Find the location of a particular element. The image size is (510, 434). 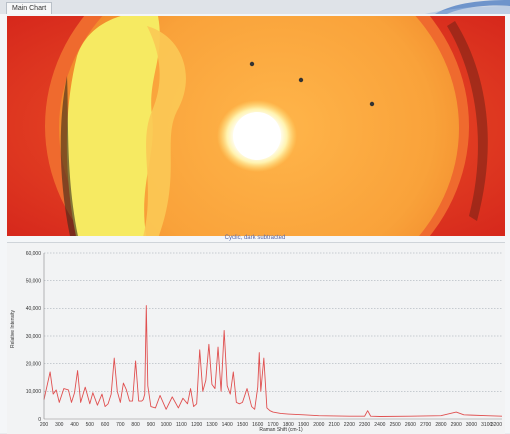

y-tick-label: 10,000 is located at coordinates (34, 392).